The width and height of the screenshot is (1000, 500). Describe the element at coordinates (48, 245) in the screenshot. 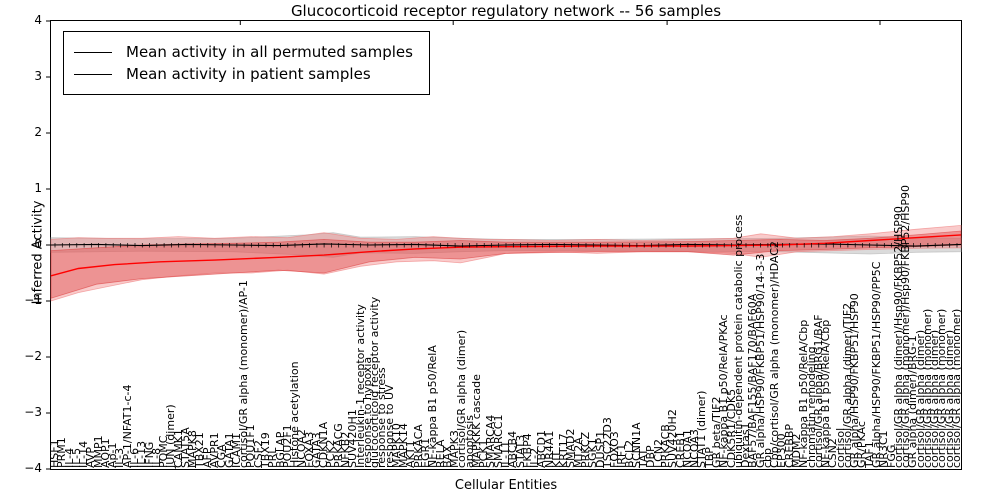

I see `y-tick-marks` at that location.